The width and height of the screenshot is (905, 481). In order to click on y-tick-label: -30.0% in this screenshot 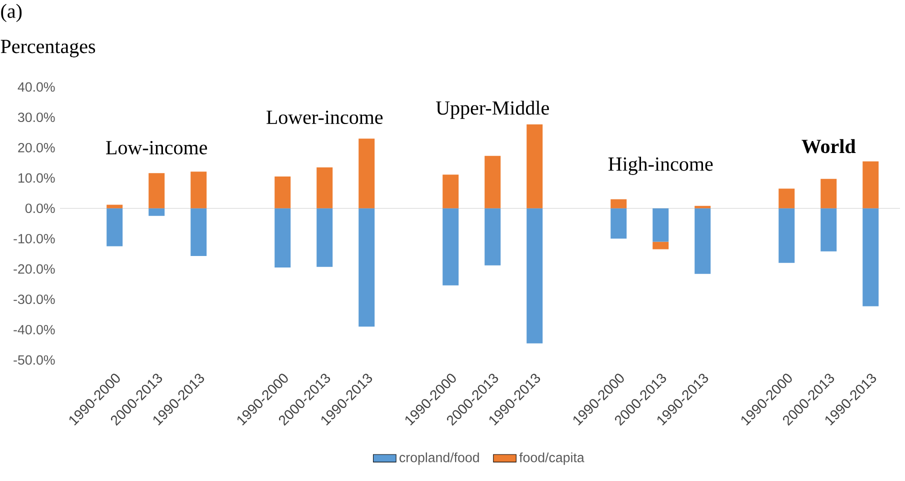, I will do `click(34, 299)`.